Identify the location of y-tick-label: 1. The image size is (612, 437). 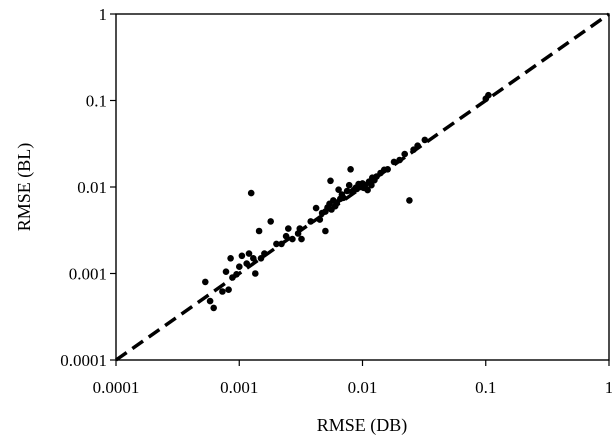
(103, 14).